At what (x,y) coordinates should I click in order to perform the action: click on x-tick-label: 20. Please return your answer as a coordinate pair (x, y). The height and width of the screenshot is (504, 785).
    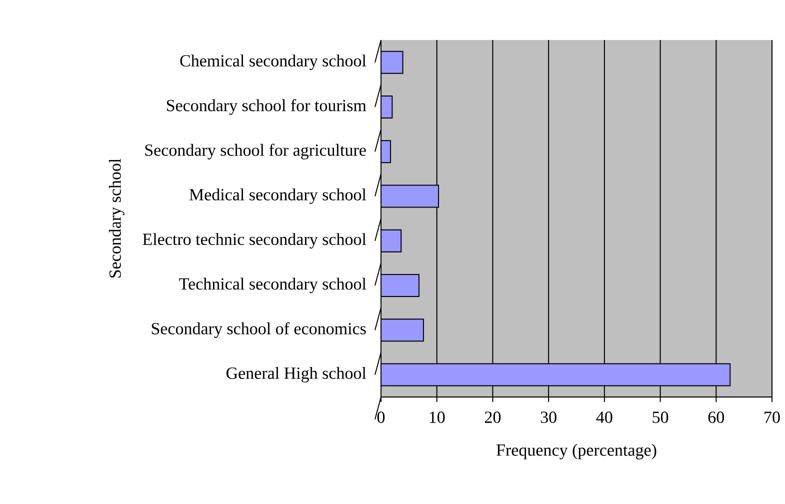
    Looking at the image, I should click on (492, 418).